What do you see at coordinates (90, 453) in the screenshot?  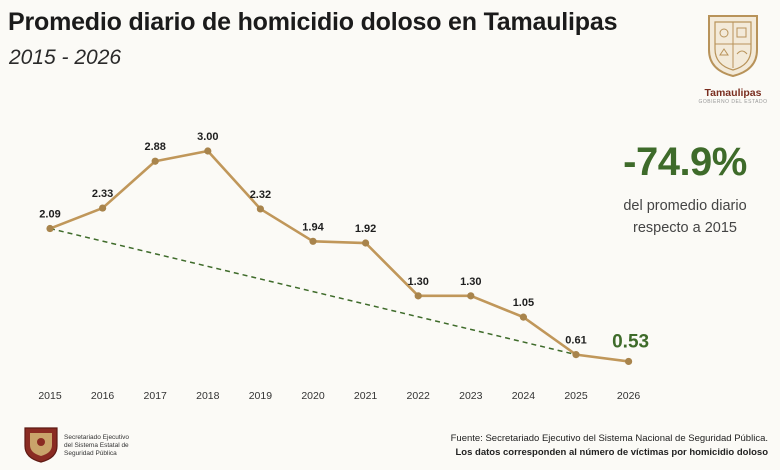 I see `footer-org-line-3: Seguridad Pública` at bounding box center [90, 453].